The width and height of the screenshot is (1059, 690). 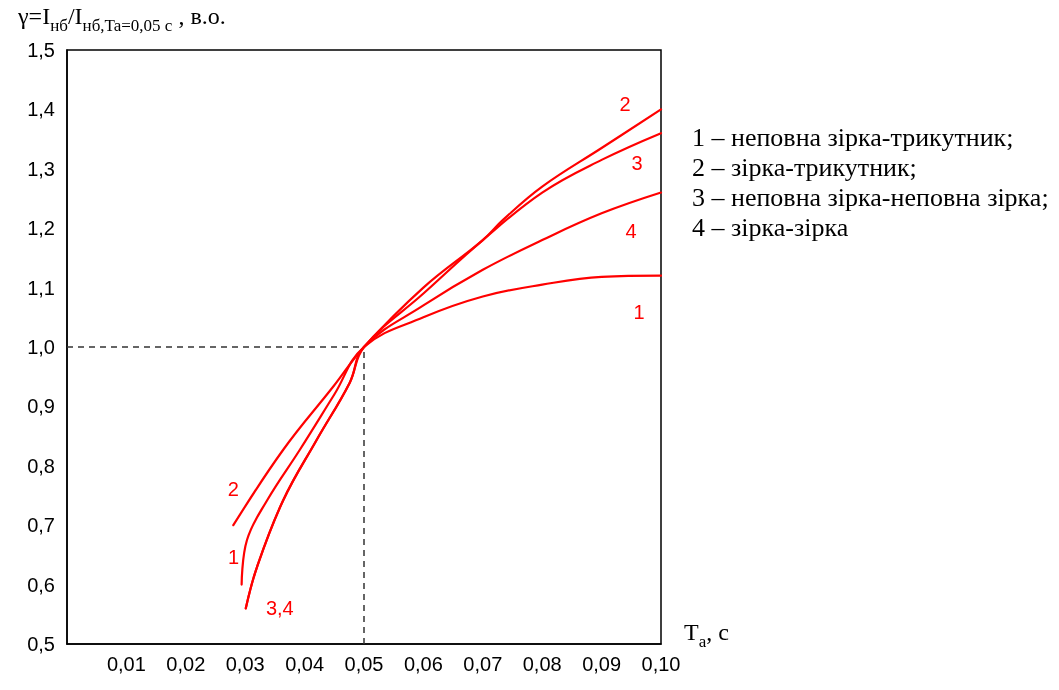 I want to click on y-tick-label: 0,6, so click(x=41, y=584).